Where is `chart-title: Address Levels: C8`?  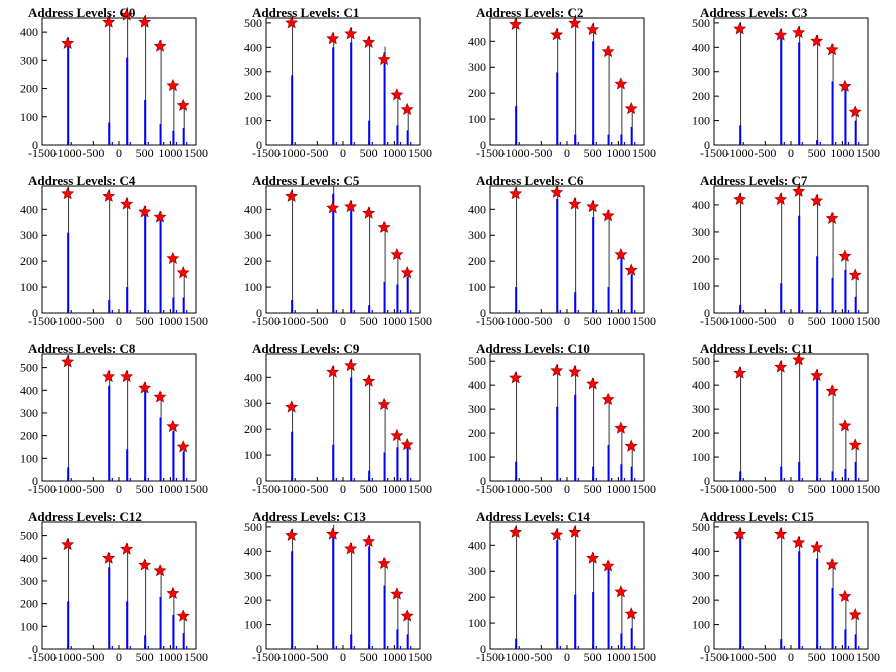
chart-title: Address Levels: C8 is located at coordinates (82, 348).